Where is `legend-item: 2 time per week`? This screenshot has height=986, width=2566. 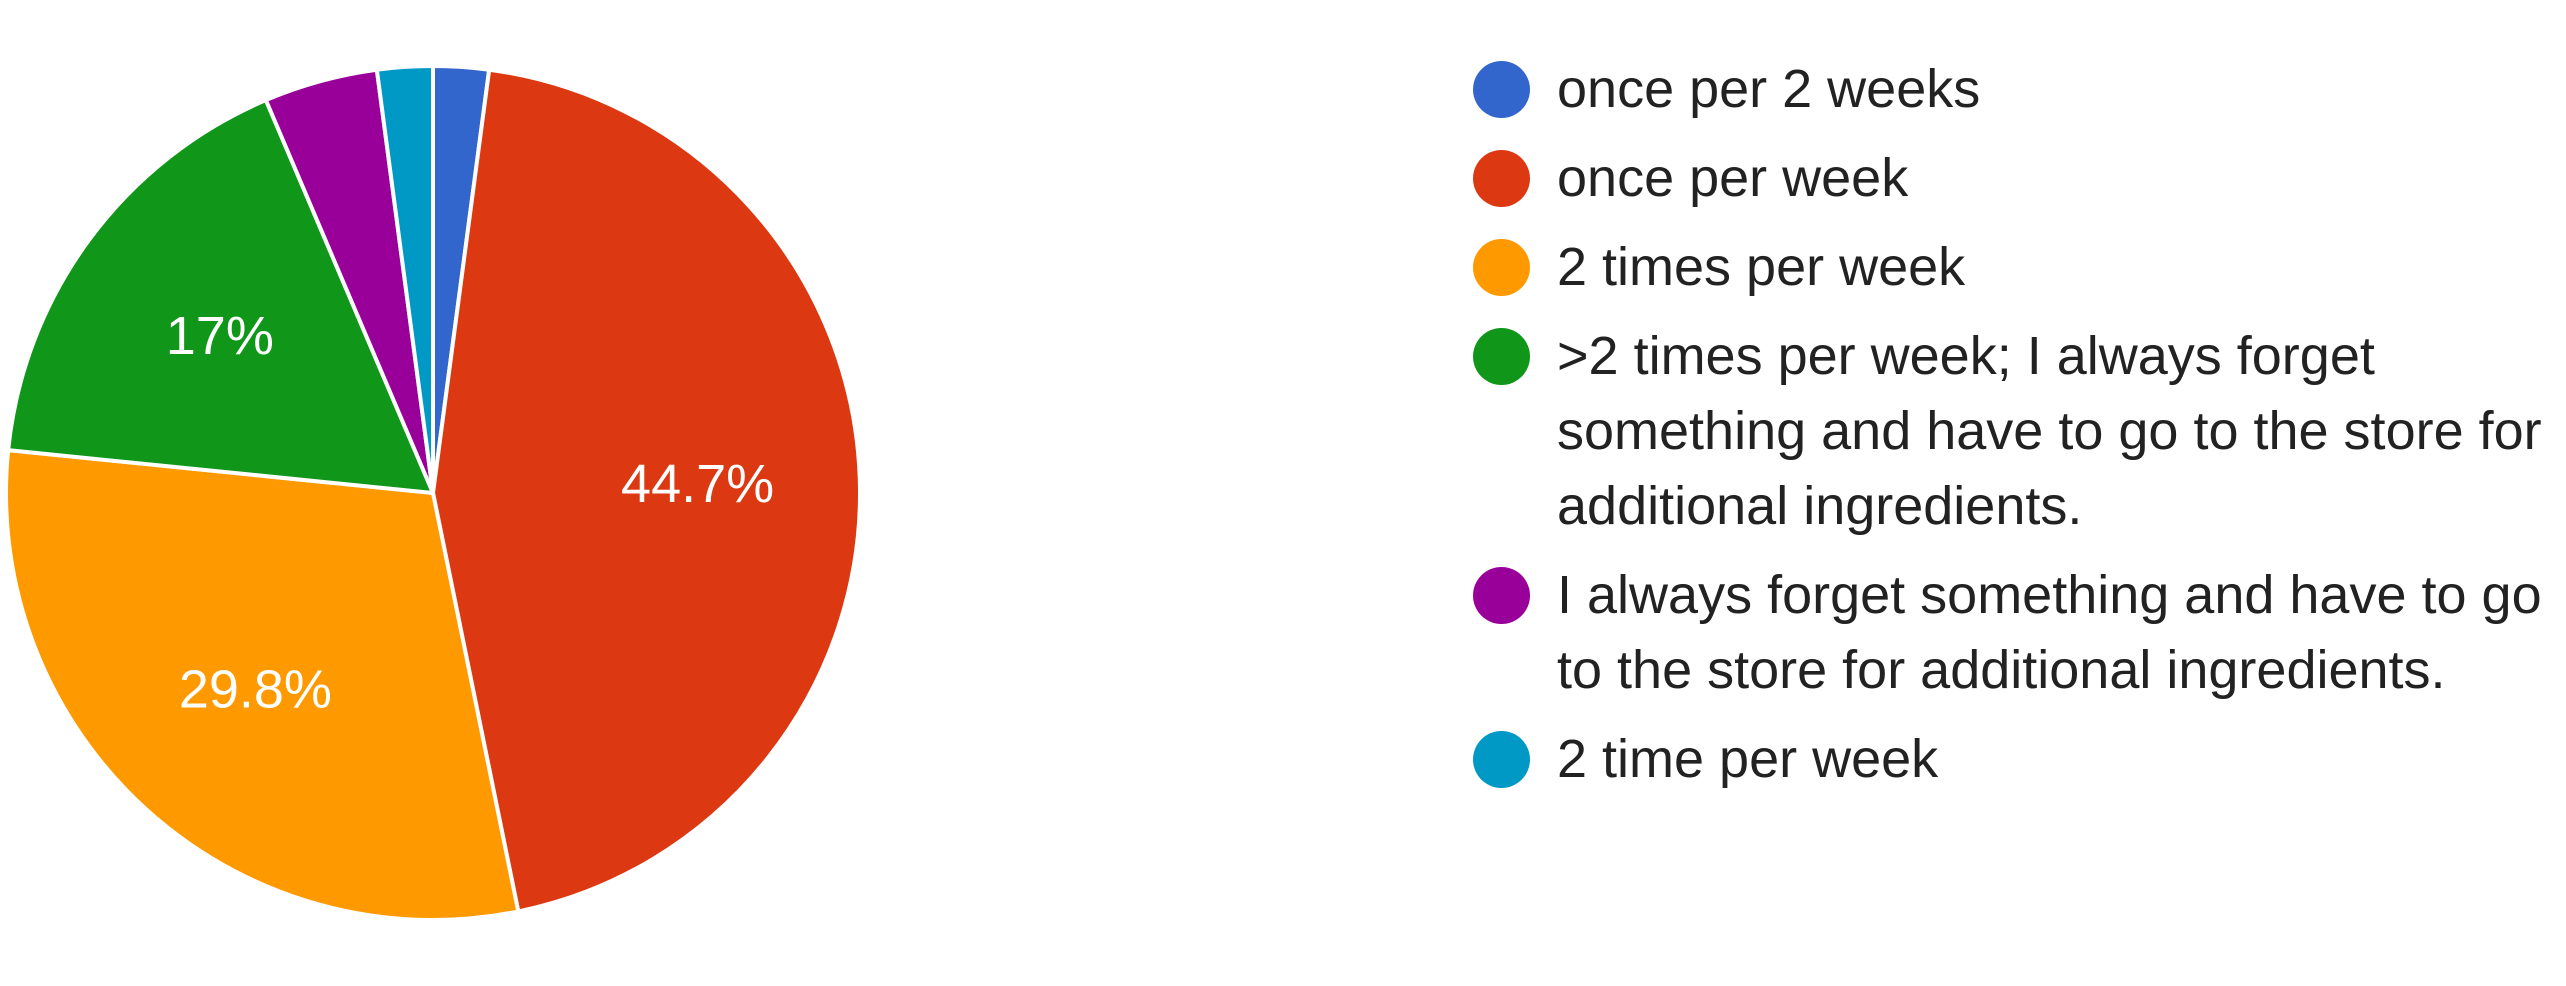
legend-item: 2 time per week is located at coordinates (2018, 759).